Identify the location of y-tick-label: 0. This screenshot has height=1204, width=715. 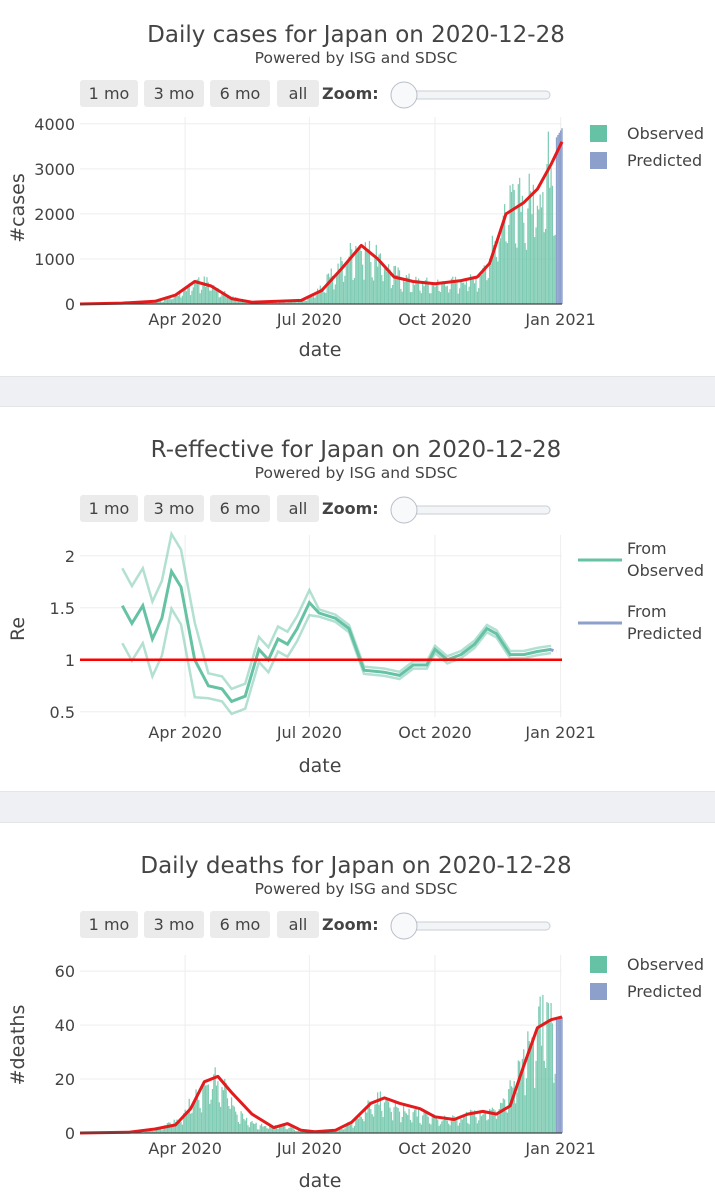
(70, 304).